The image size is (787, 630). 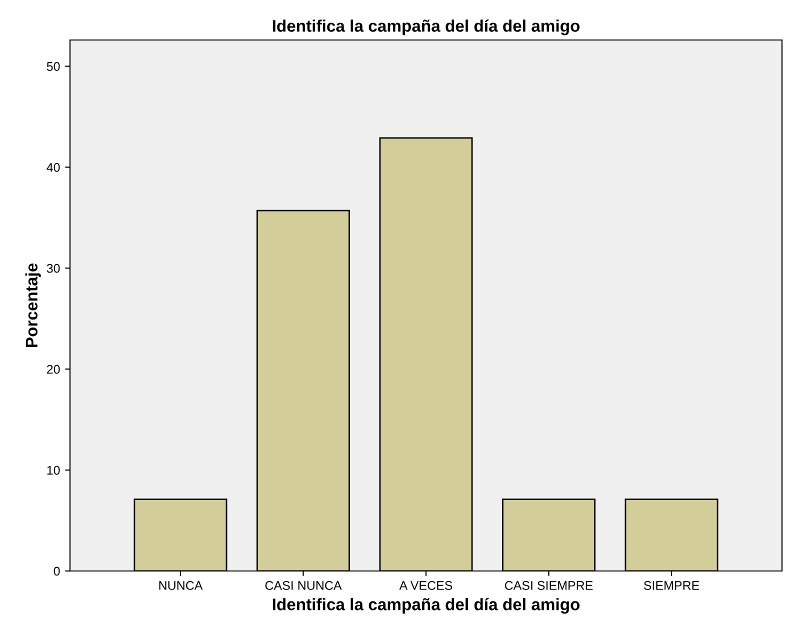 I want to click on x-axis-title: Identifica la campaña del día del amigo, so click(x=426, y=606).